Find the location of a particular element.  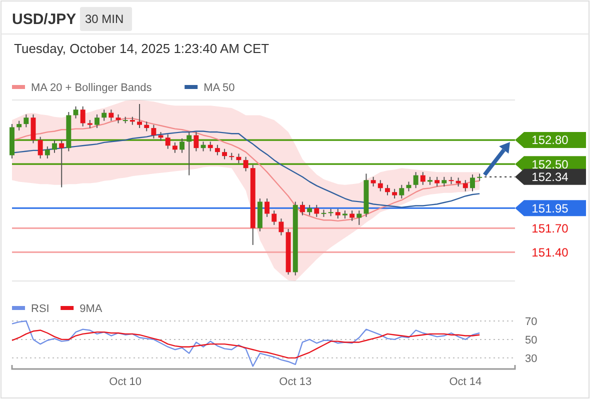

y-tick-label: 70 is located at coordinates (531, 322).